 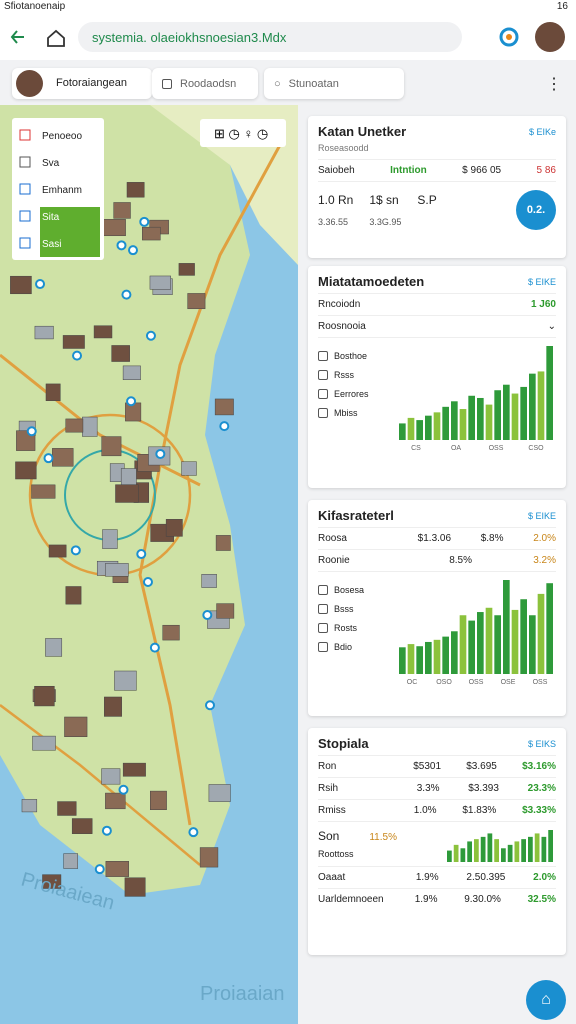 I want to click on cell: Uarldemnoeen, so click(x=351, y=899).